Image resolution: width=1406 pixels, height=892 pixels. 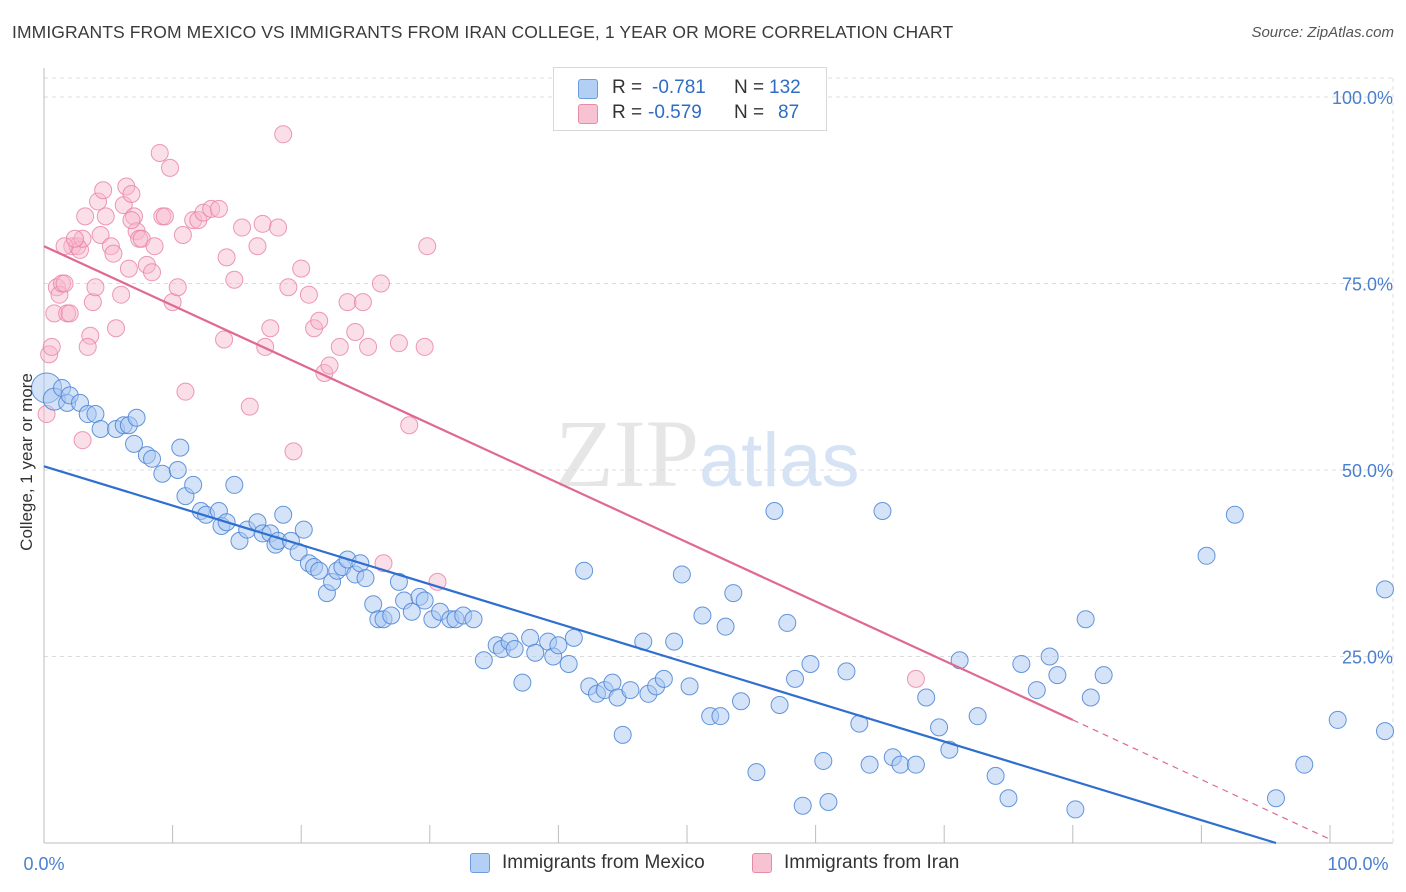 What do you see at coordinates (749, 112) in the screenshot?
I see `legend-n-label: N =` at bounding box center [749, 112].